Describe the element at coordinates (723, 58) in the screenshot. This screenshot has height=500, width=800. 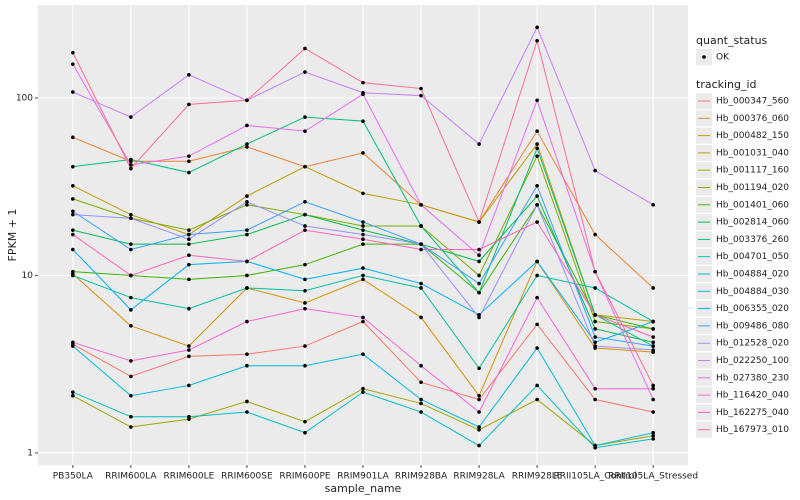
I see `legend-label: OK` at that location.